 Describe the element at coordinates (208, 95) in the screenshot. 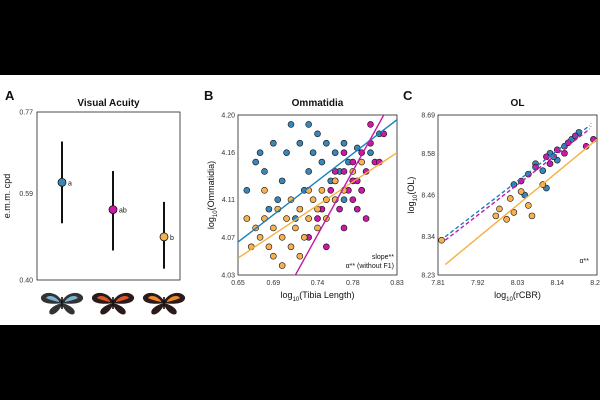

I see `panel-label-b: B` at that location.